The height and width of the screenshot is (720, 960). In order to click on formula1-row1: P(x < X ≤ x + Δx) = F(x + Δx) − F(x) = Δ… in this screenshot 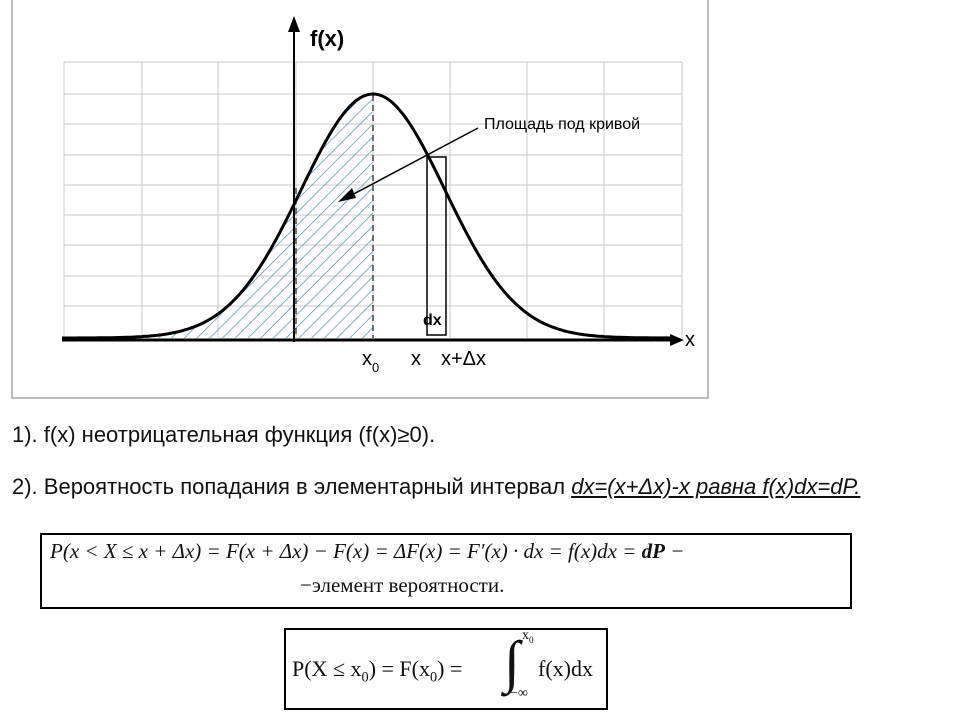, I will do `click(367, 551)`.